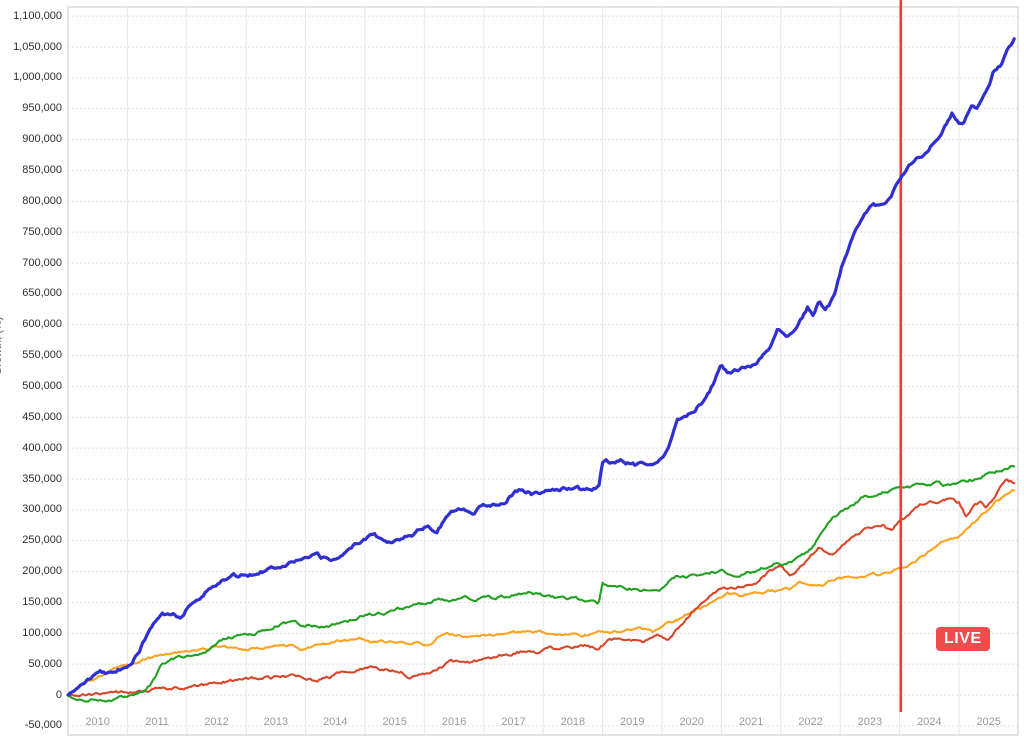 Image resolution: width=1024 pixels, height=745 pixels. I want to click on y-tick-label: 300,000, so click(42, 509).